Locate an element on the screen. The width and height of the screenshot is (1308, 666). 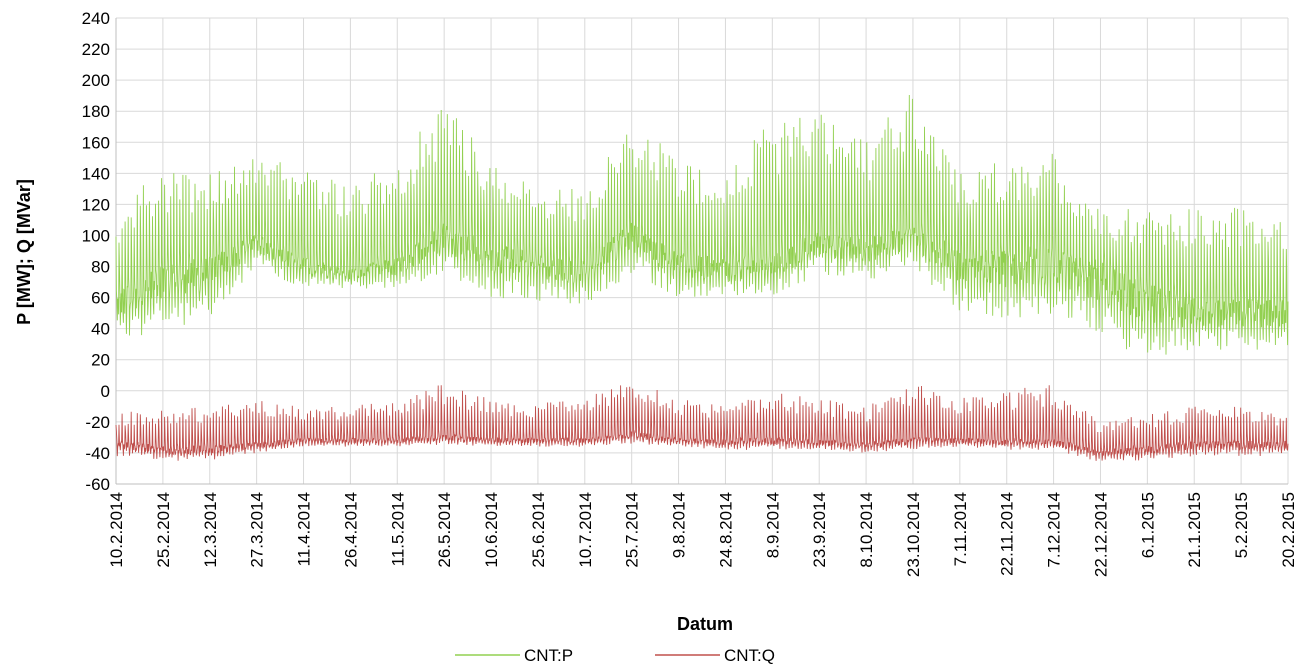
y-tick-label: 240 is located at coordinates (96, 18).